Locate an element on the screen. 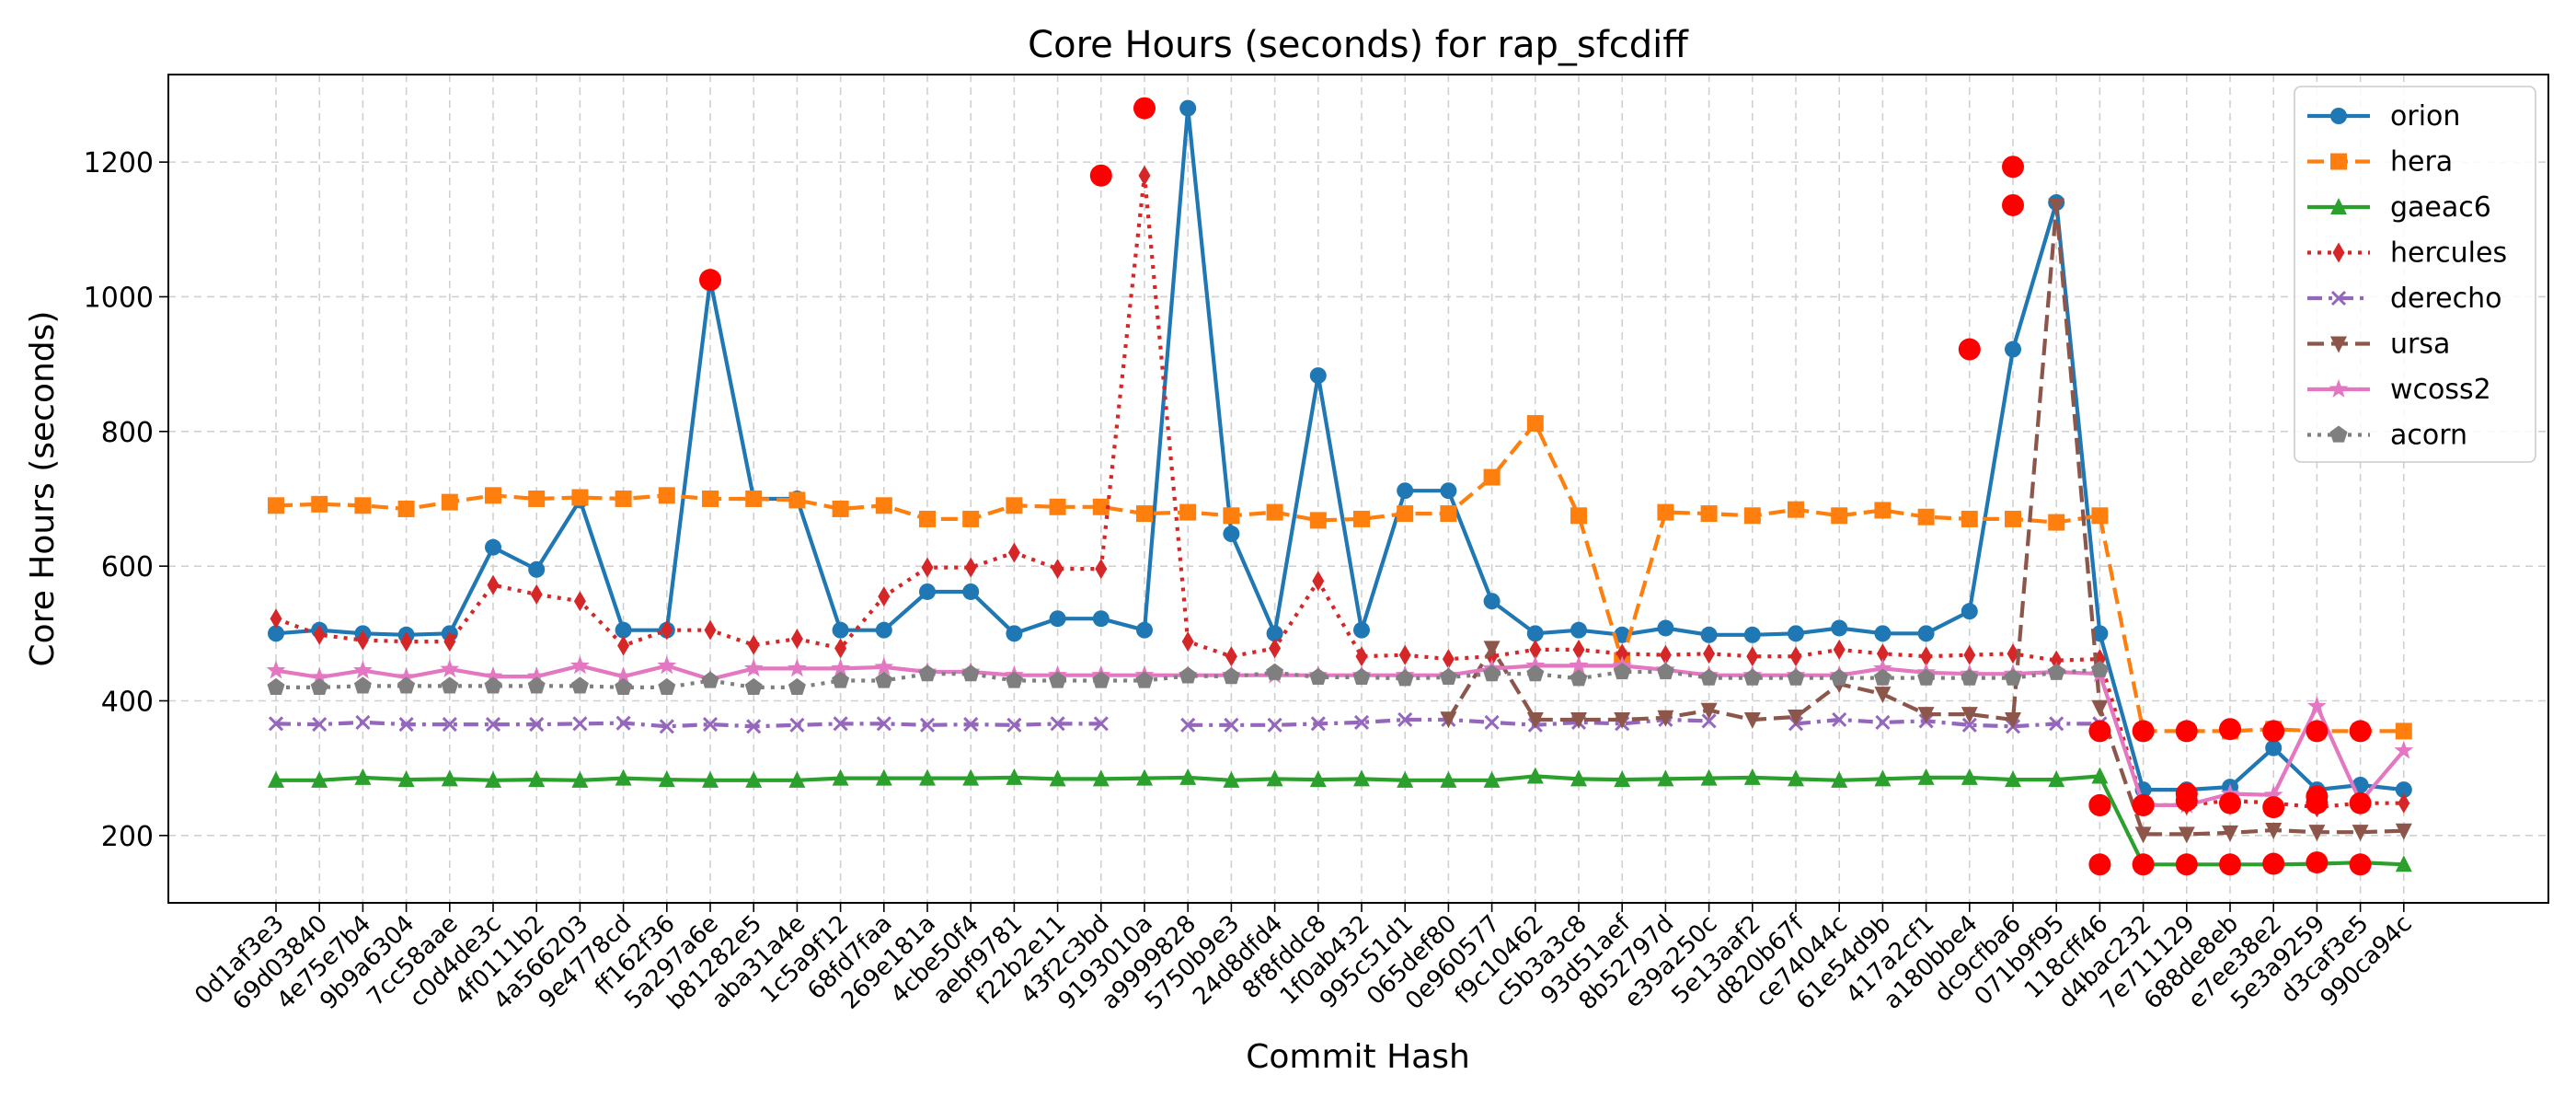 This screenshot has width=2576, height=1109. y-tick-label: 800 is located at coordinates (127, 433).